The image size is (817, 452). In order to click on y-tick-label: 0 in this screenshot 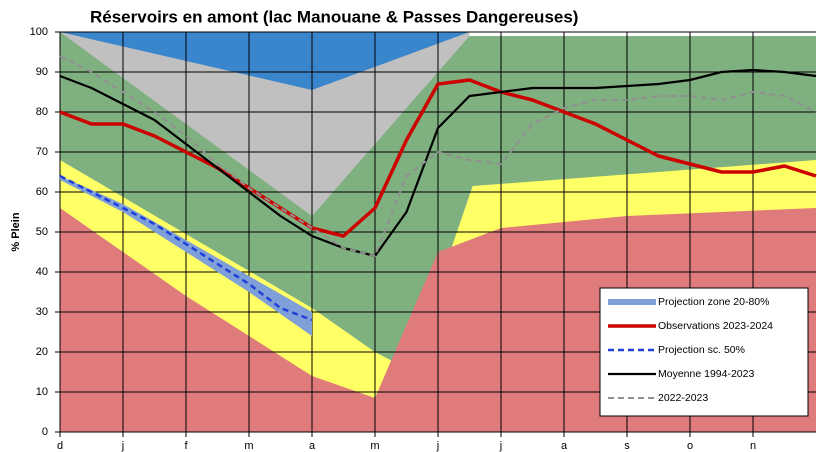, I will do `click(45, 432)`.